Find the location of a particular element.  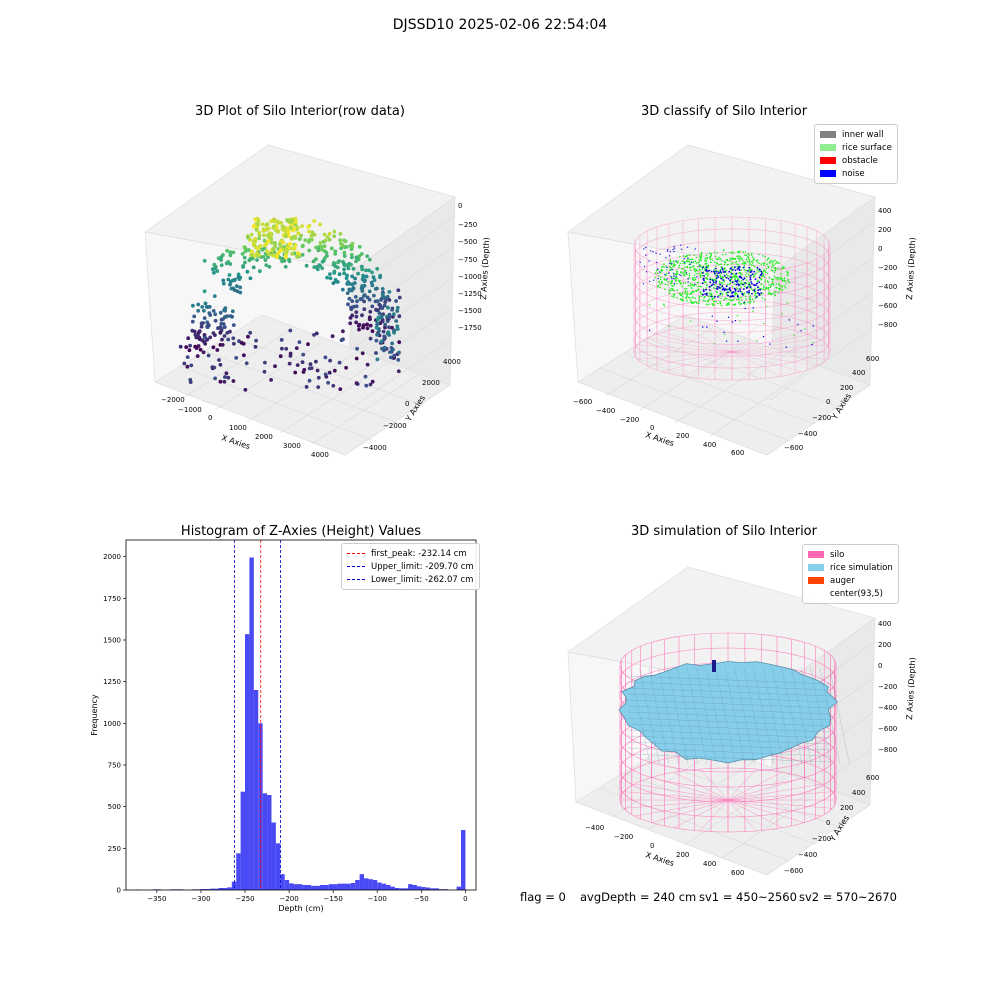

noise-swatch is located at coordinates (828, 173).